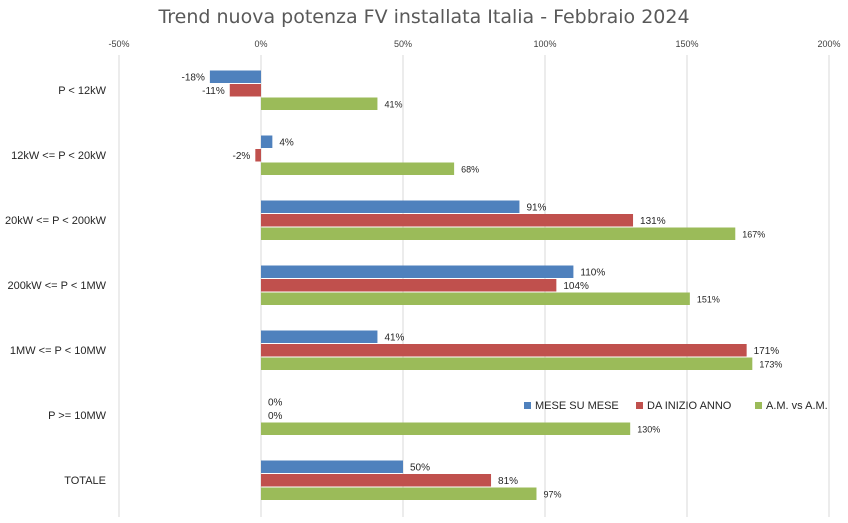 The image size is (848, 523). Describe the element at coordinates (420, 467) in the screenshot. I see `data-label: 50%` at that location.